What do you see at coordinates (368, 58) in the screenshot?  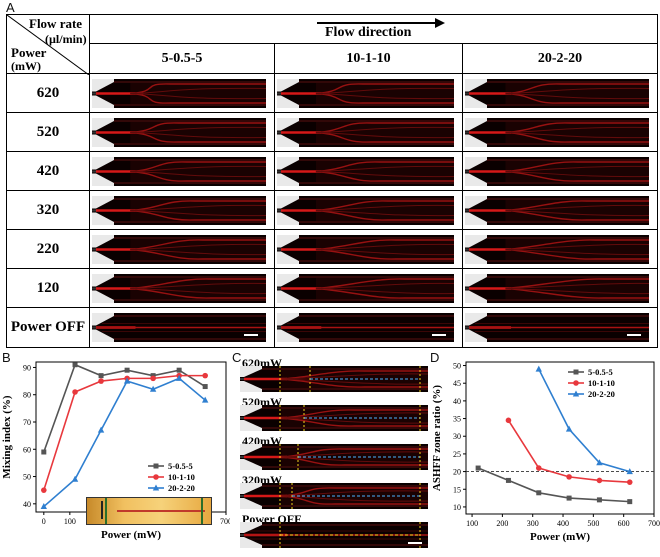 I see `column-header-2: 10-1-10` at bounding box center [368, 58].